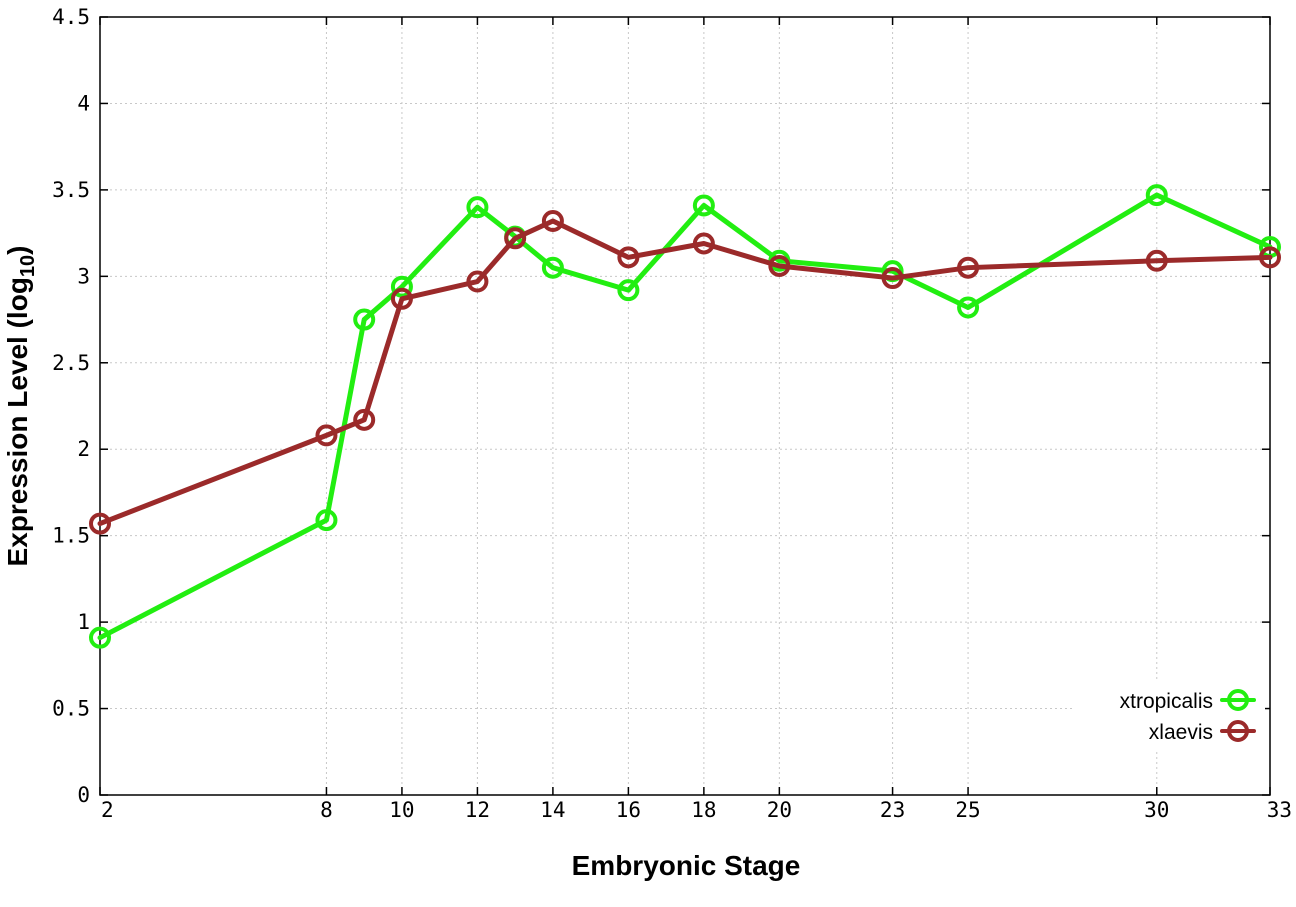  Describe the element at coordinates (401, 810) in the screenshot. I see `x-tick-label: 10` at that location.